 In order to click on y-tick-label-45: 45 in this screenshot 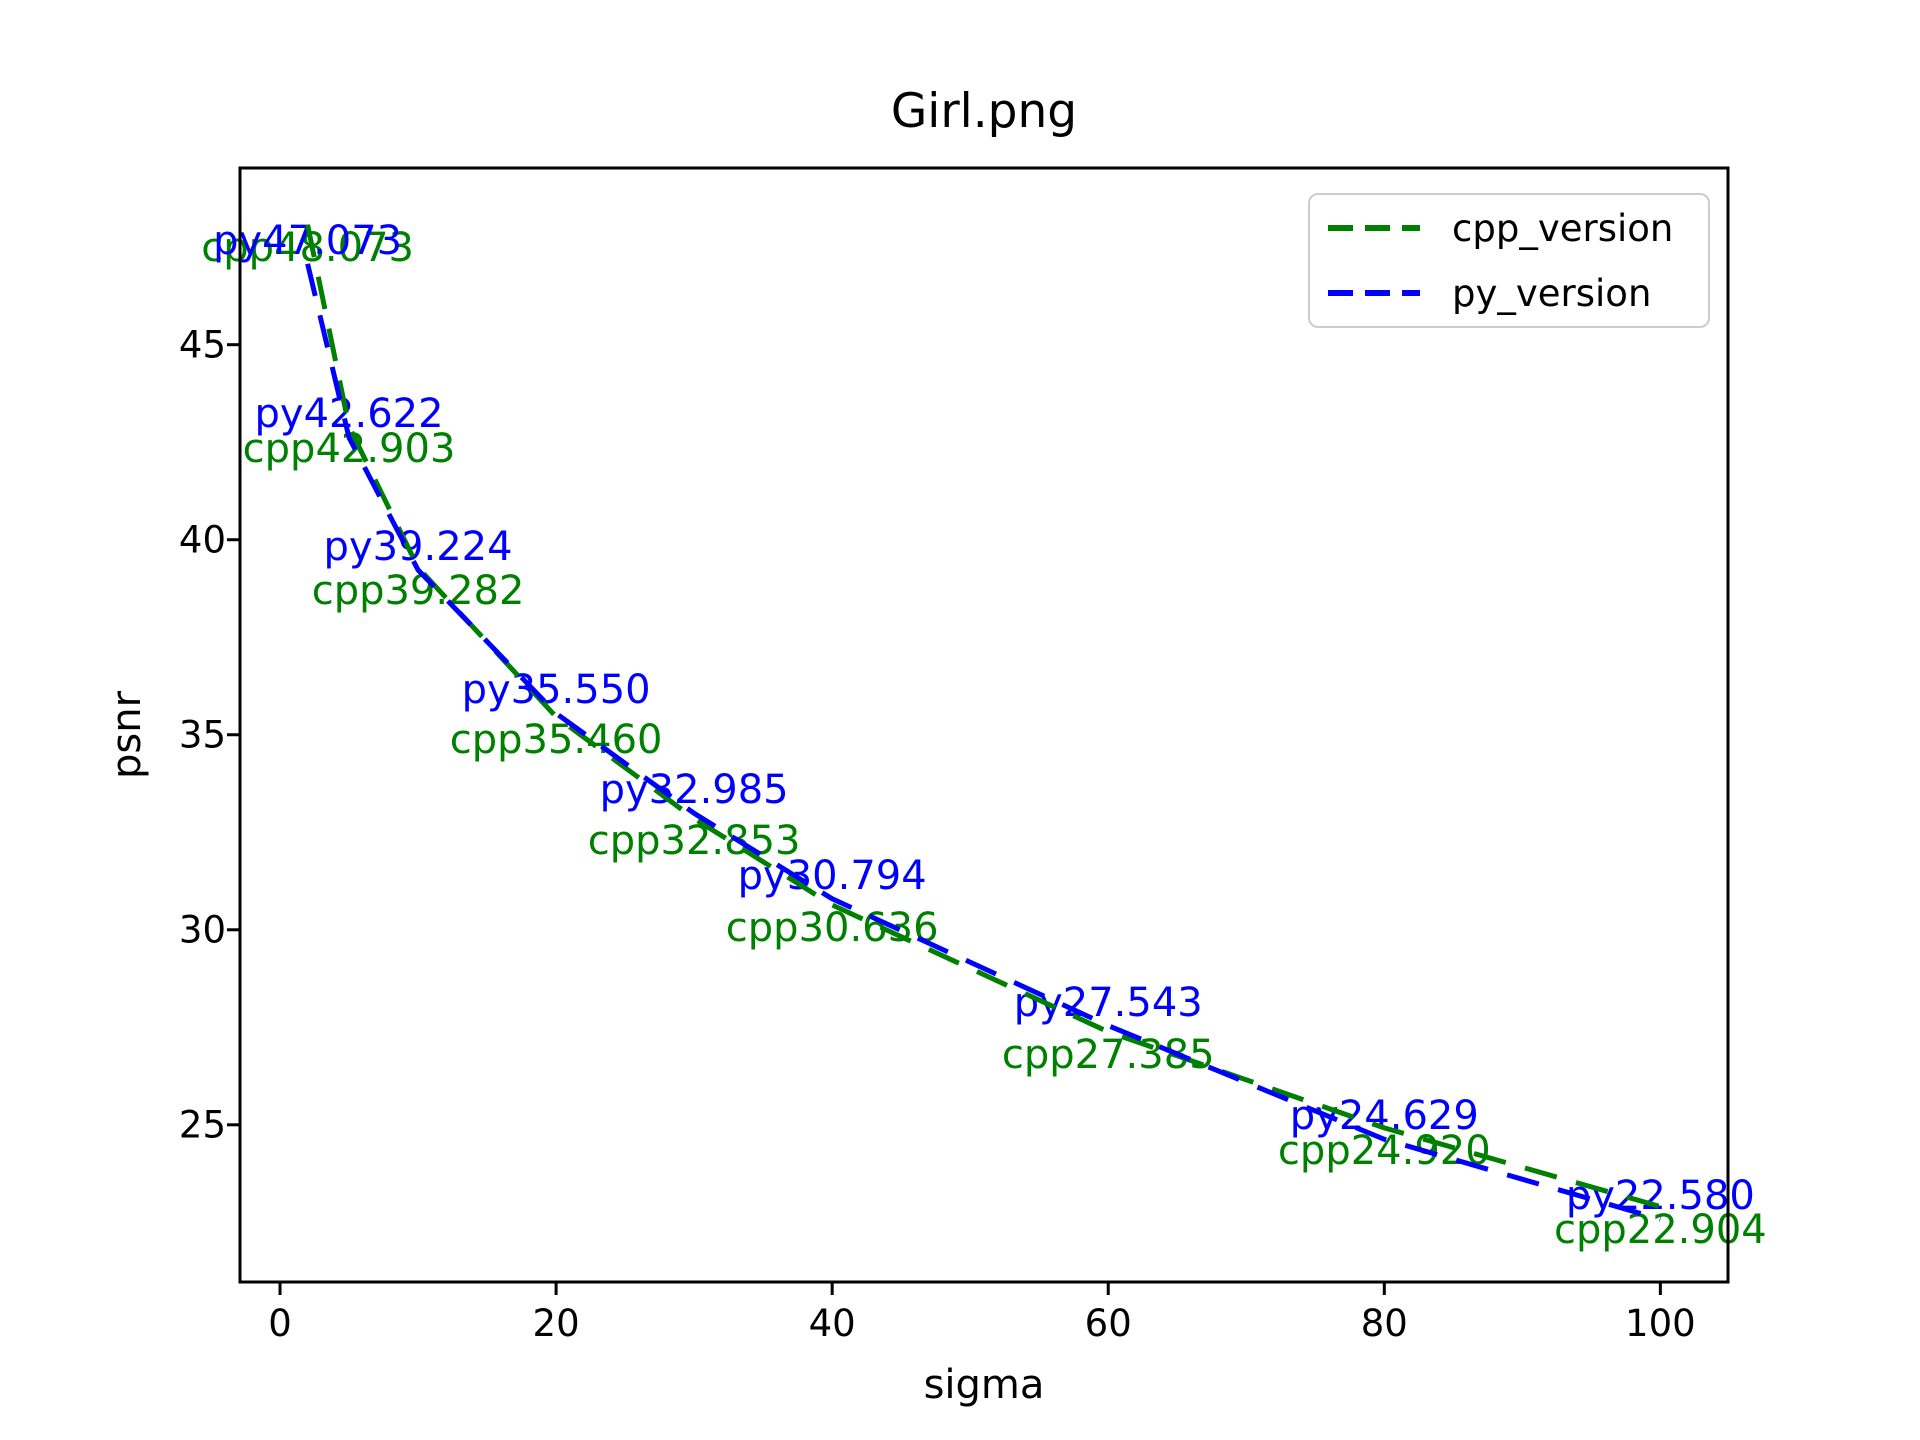, I will do `click(202, 345)`.